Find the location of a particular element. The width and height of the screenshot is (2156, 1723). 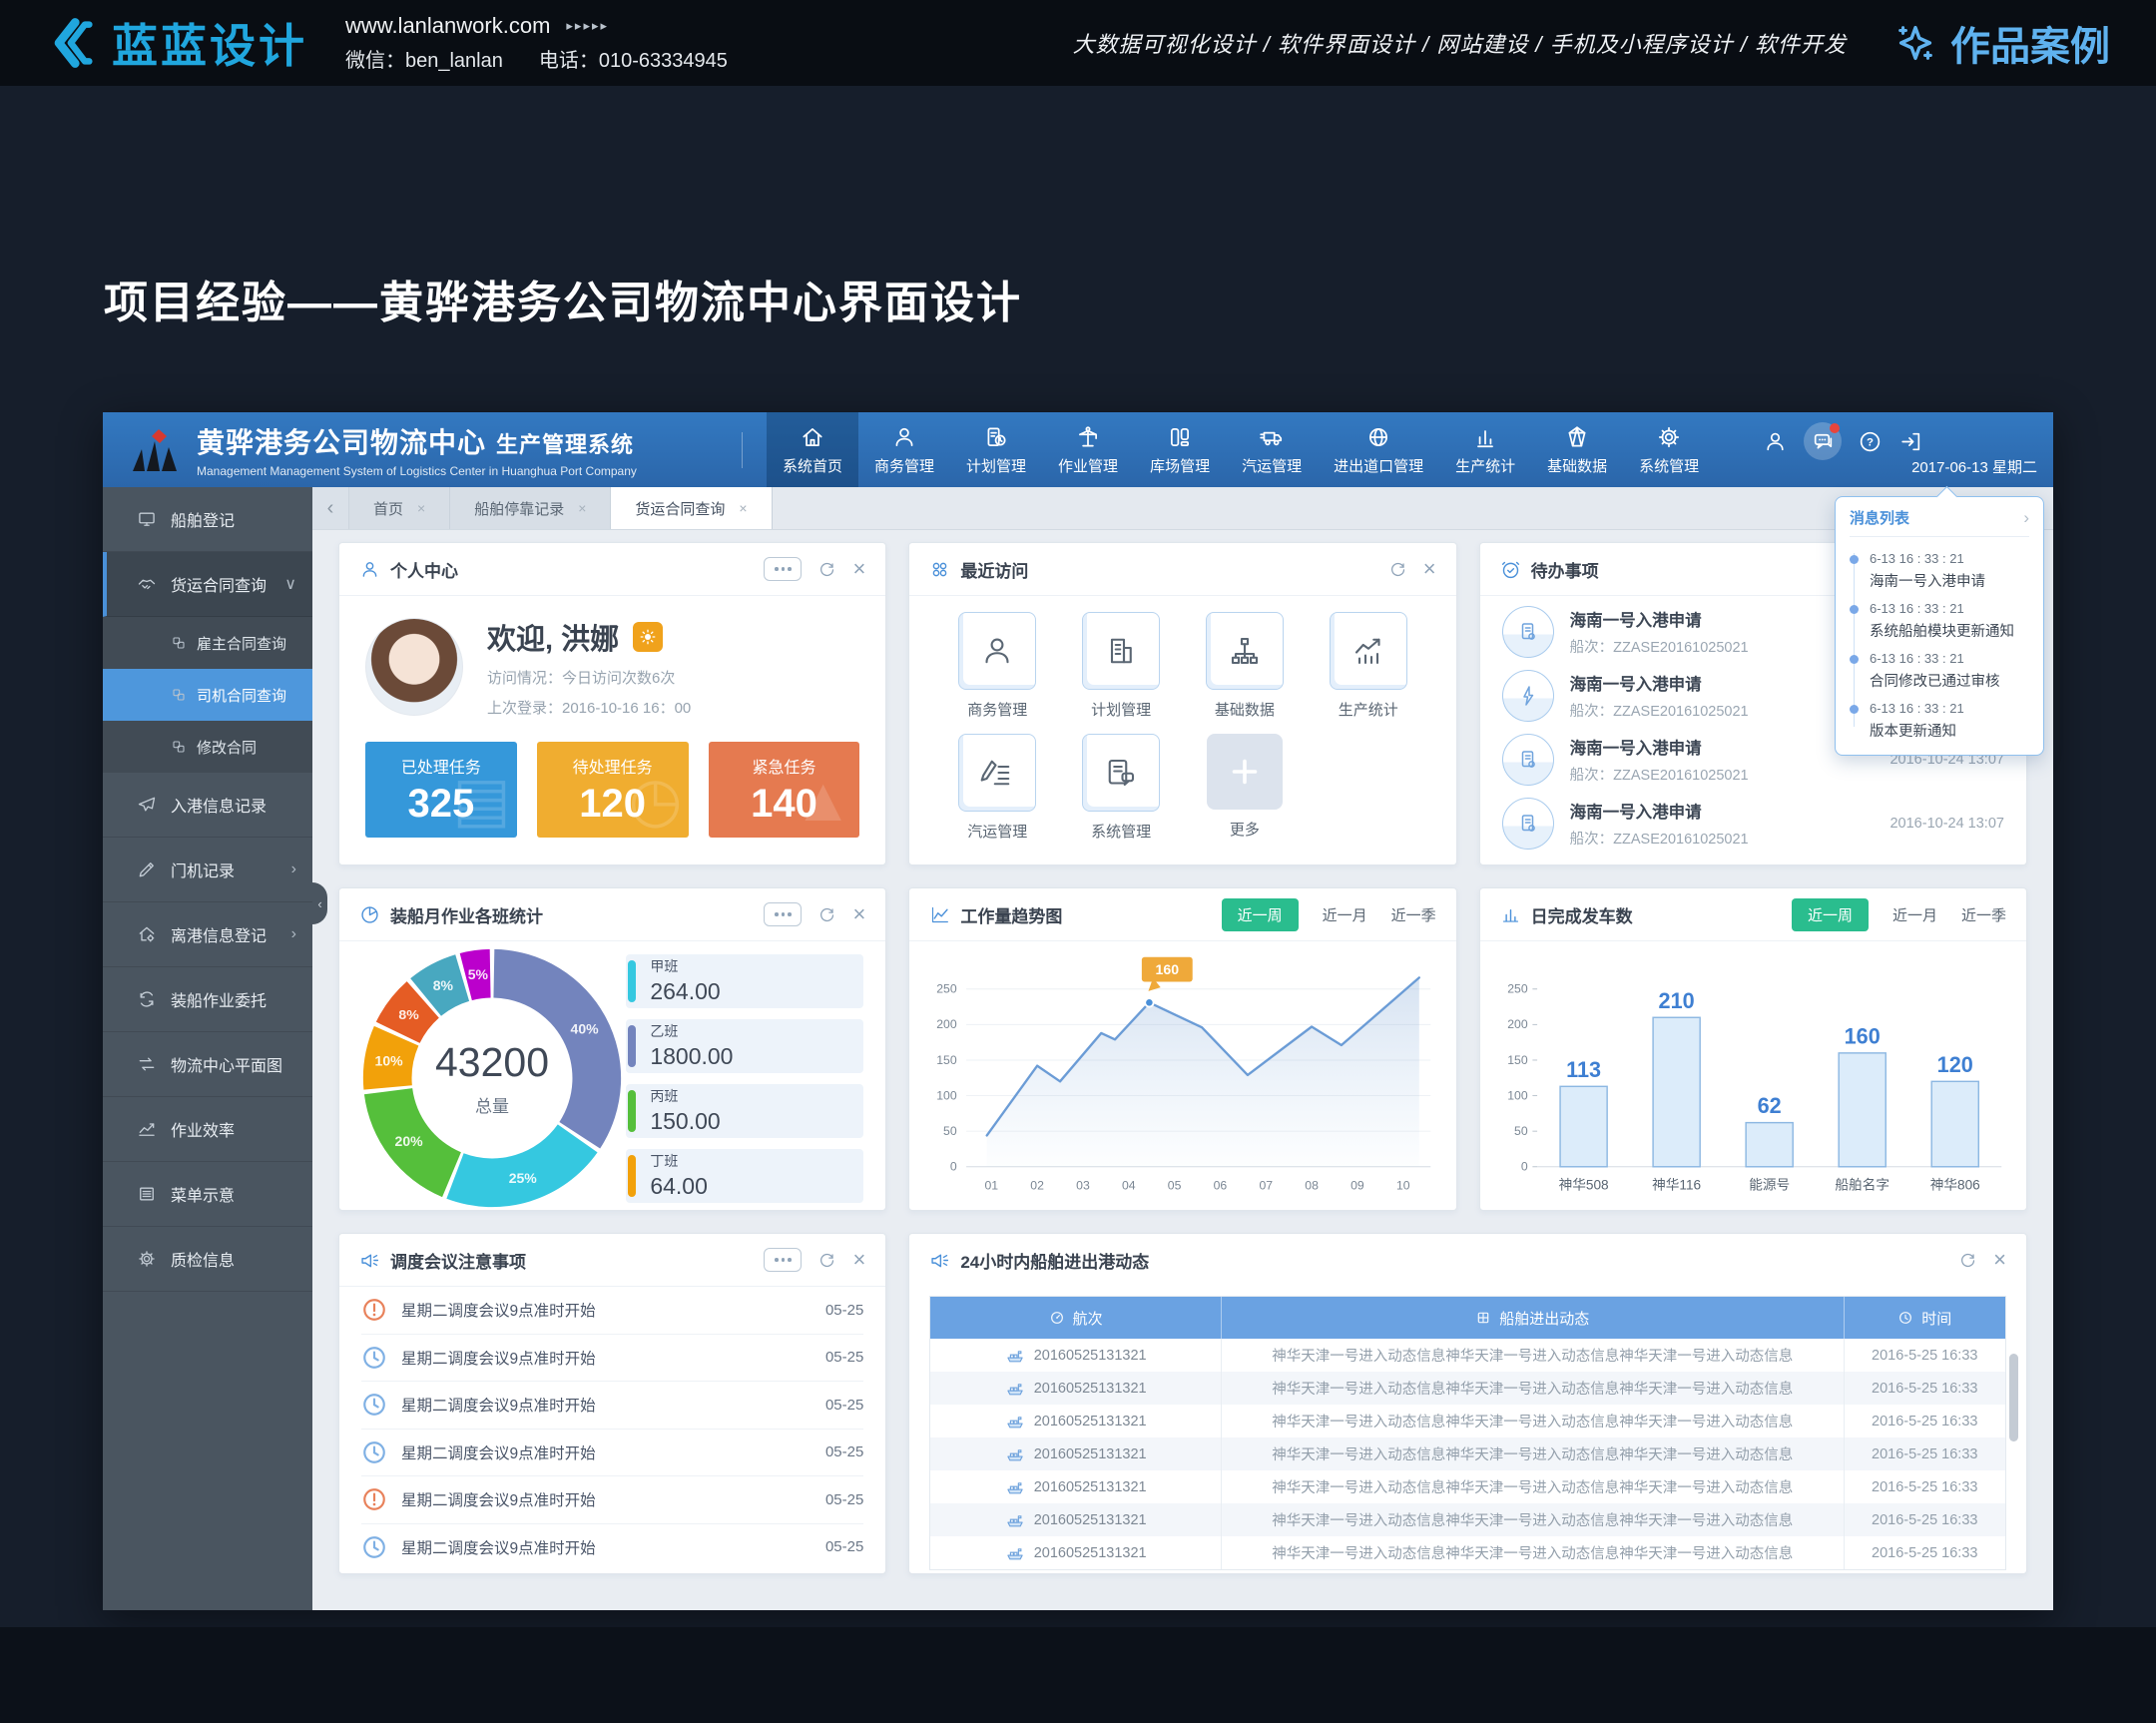

stat-urgent: 紧急任务 140 is located at coordinates (784, 790).